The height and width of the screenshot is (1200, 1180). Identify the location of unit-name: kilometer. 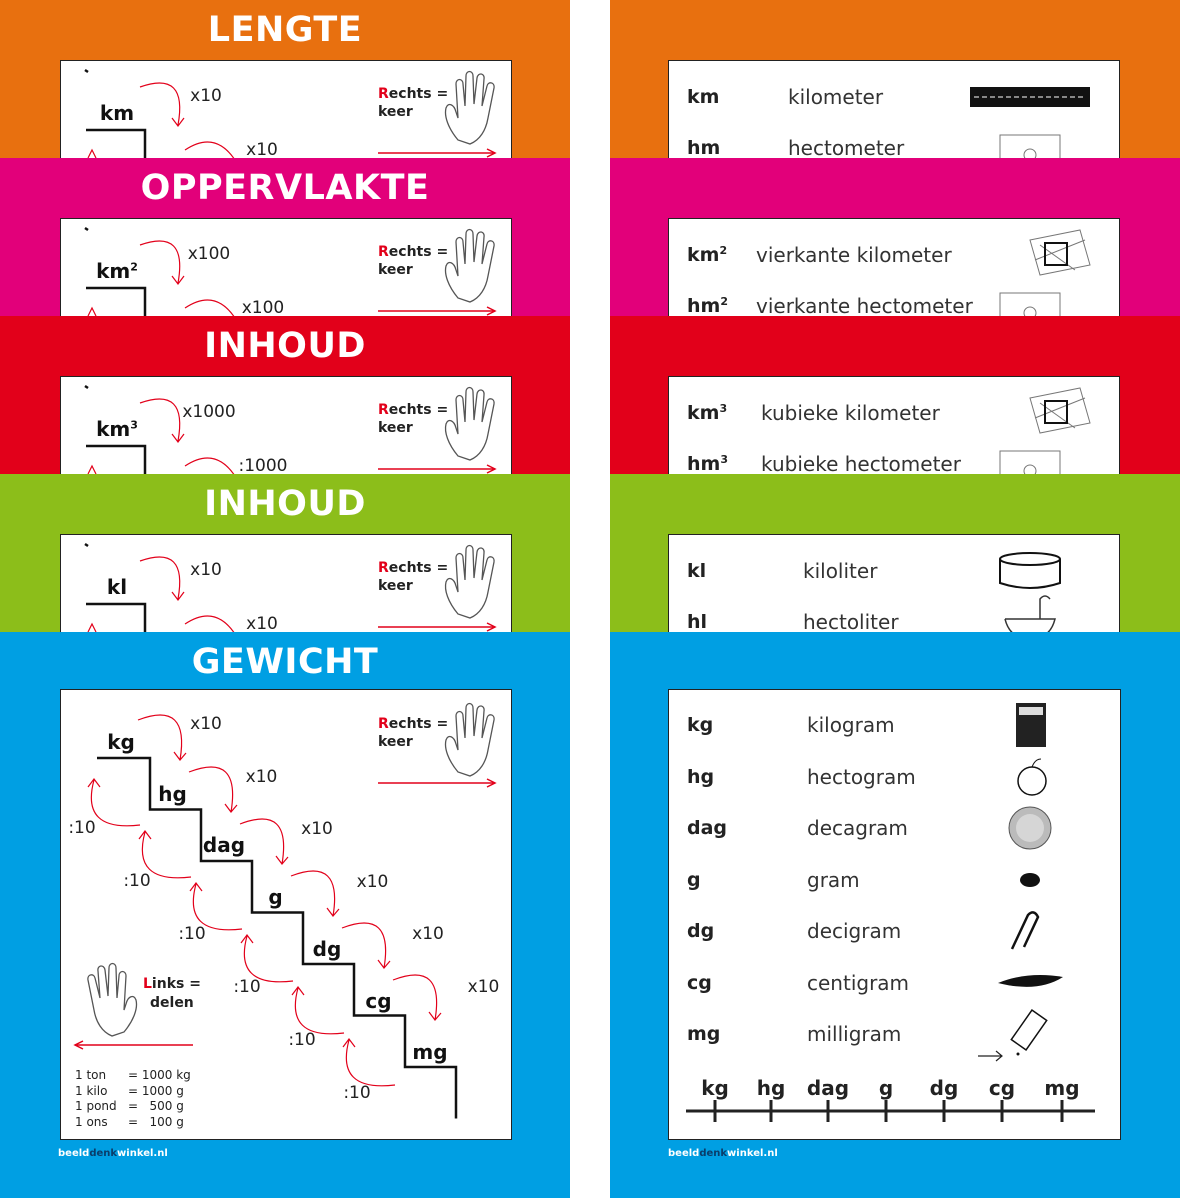
(836, 97).